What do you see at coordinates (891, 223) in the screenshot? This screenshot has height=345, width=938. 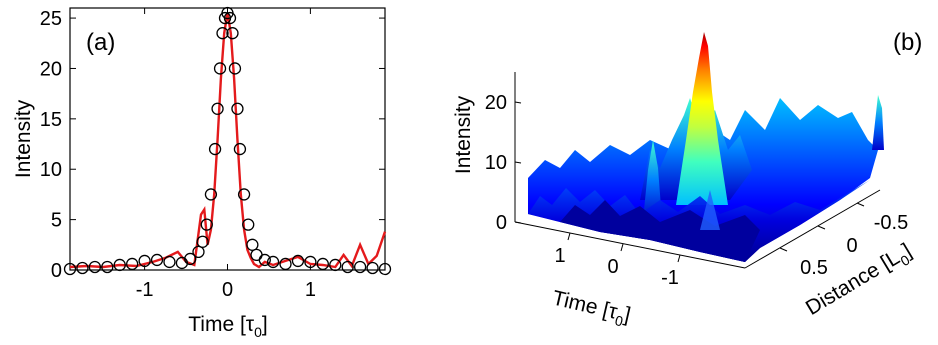 I see `b-distance-tick-label: -0.5` at bounding box center [891, 223].